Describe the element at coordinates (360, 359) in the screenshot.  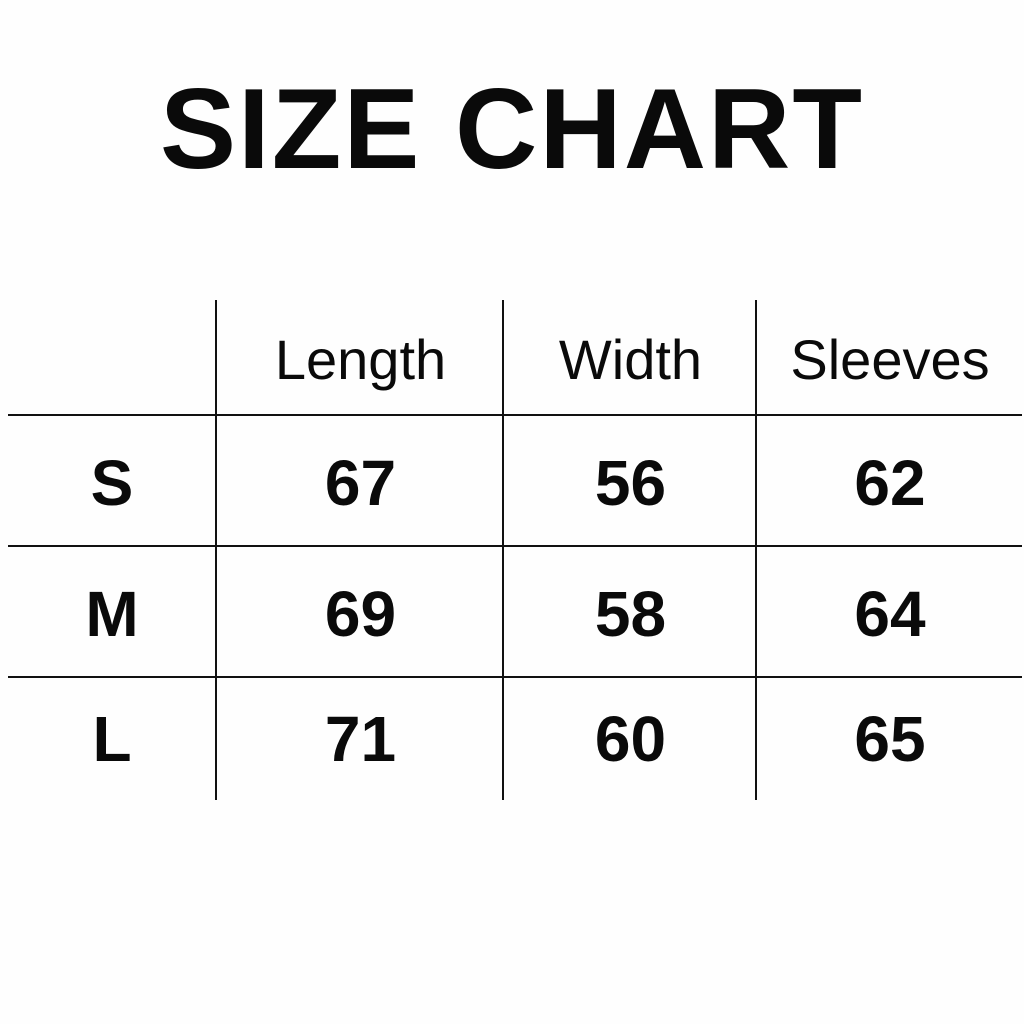
I see `header-length: Length` at that location.